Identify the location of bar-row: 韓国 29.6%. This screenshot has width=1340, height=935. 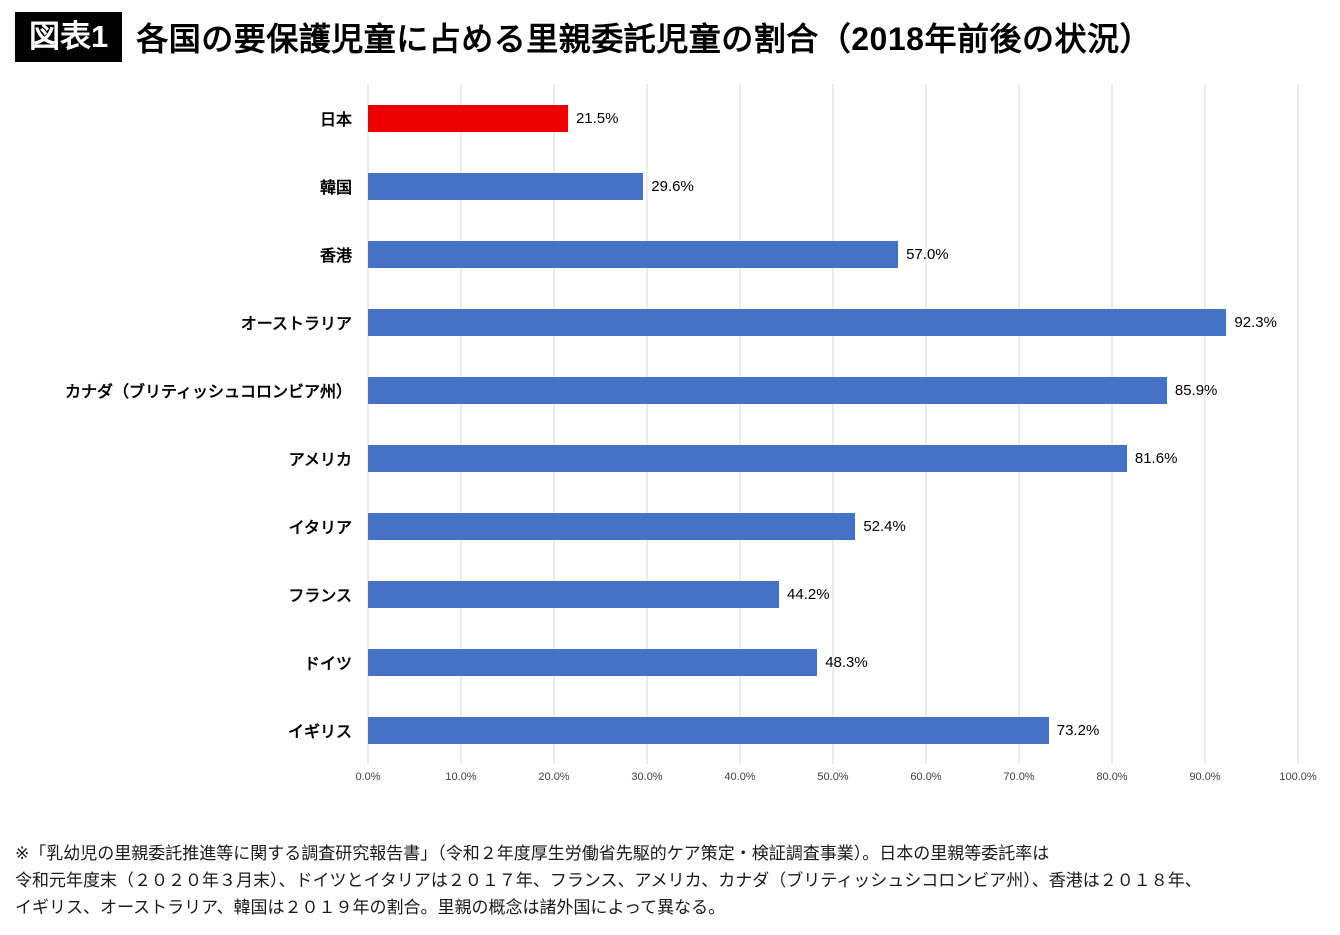
(670, 186).